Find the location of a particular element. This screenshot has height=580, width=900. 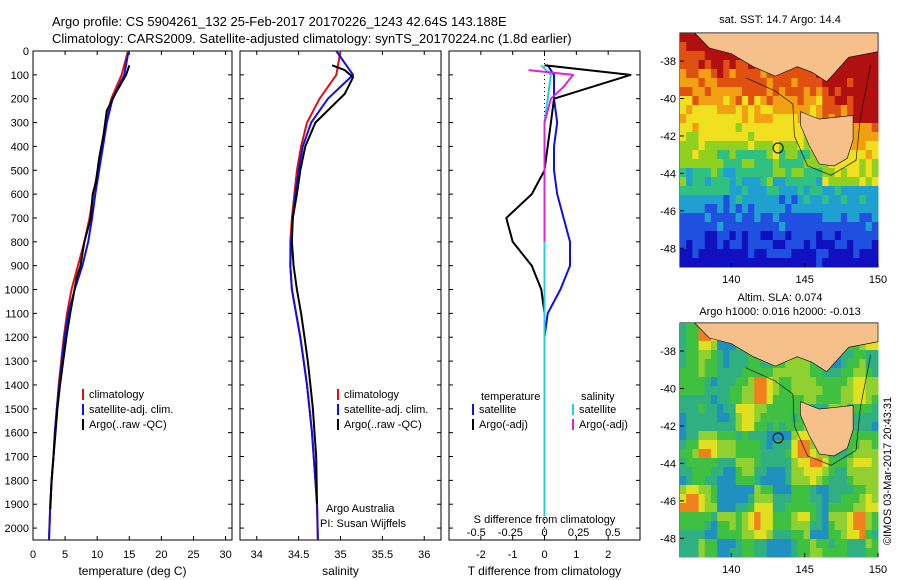

s-tick-label: -0.25 is located at coordinates (510, 533).